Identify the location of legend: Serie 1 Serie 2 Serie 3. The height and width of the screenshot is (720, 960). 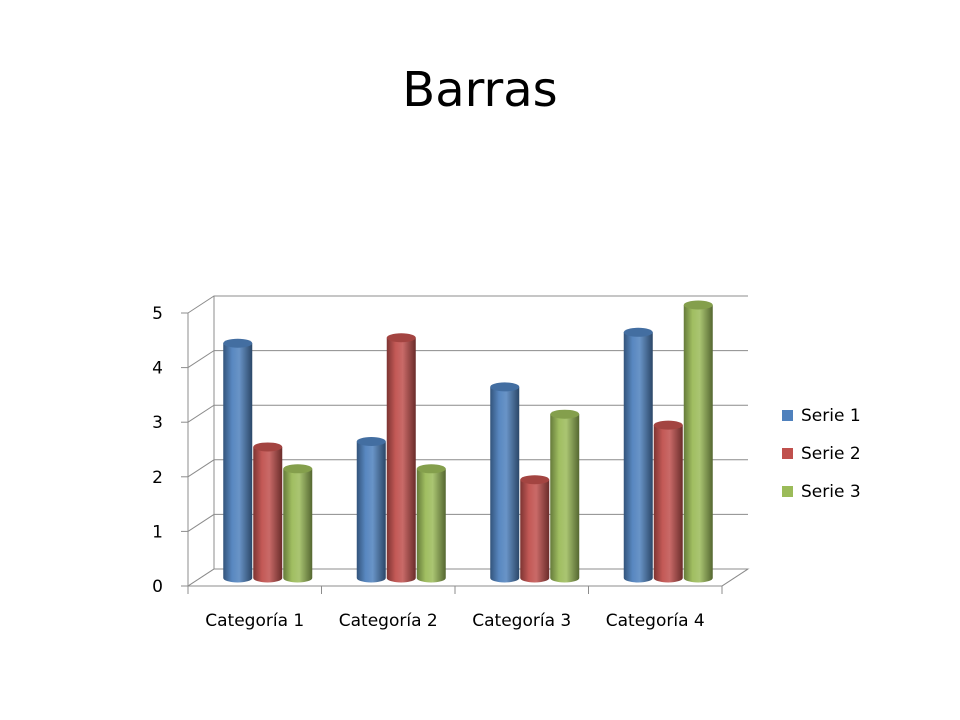
(821, 454).